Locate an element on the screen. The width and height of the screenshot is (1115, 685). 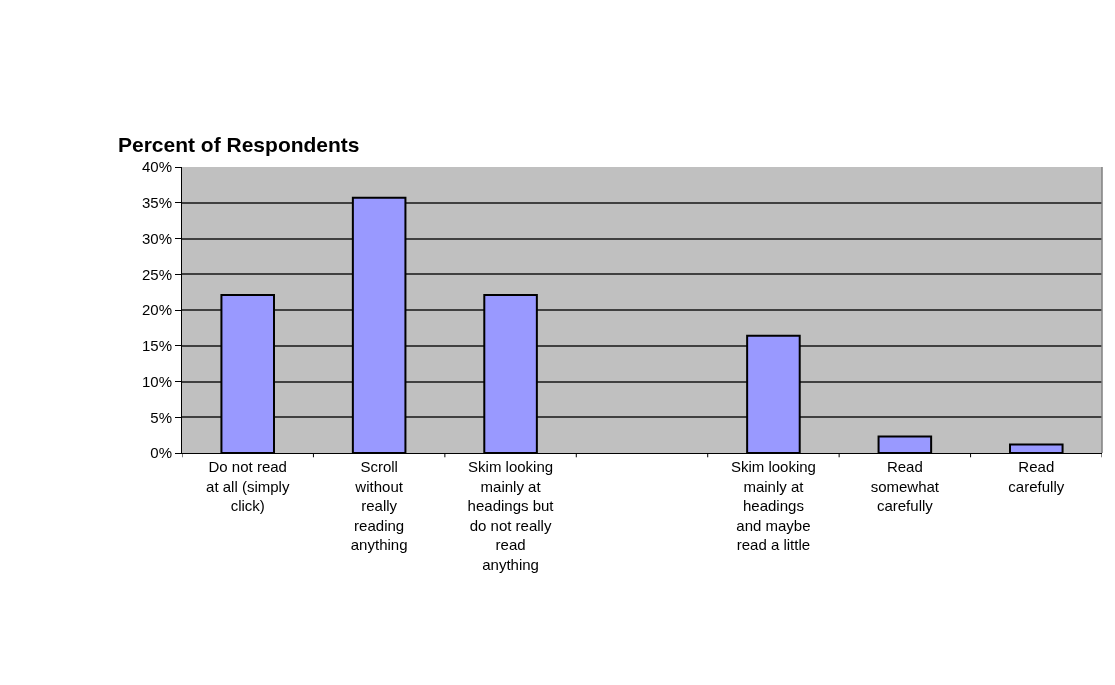
x-tick-label: Scroll without really reading anything is located at coordinates (379, 505).